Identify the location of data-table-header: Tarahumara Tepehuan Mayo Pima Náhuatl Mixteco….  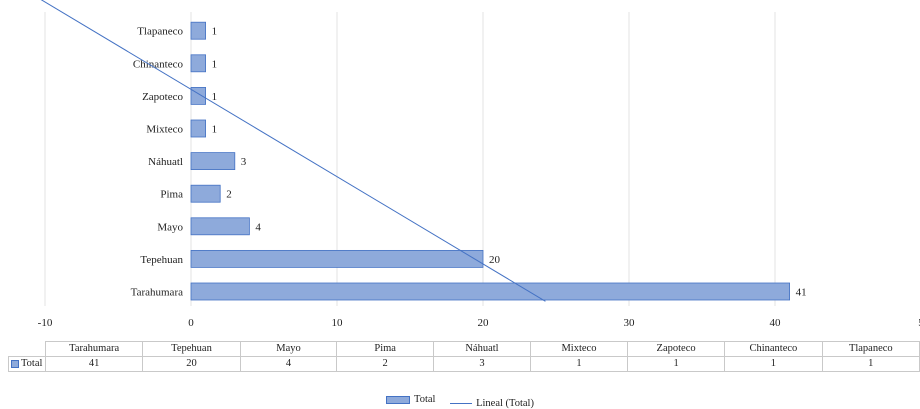
(464, 349).